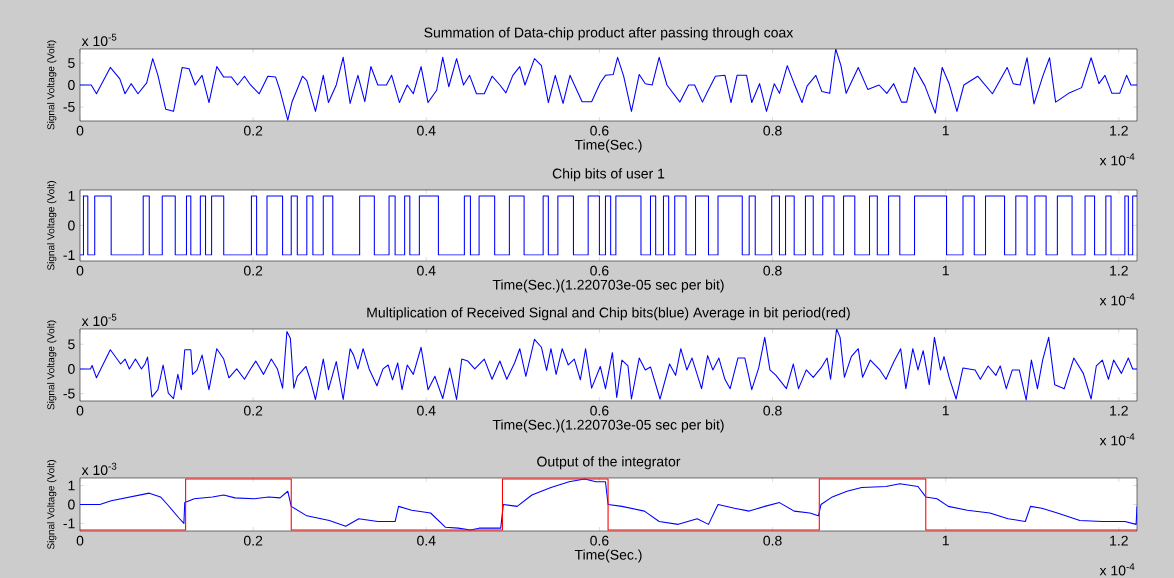  Describe the element at coordinates (99, 469) in the screenshot. I see `text: x 10$^{-3}$` at that location.